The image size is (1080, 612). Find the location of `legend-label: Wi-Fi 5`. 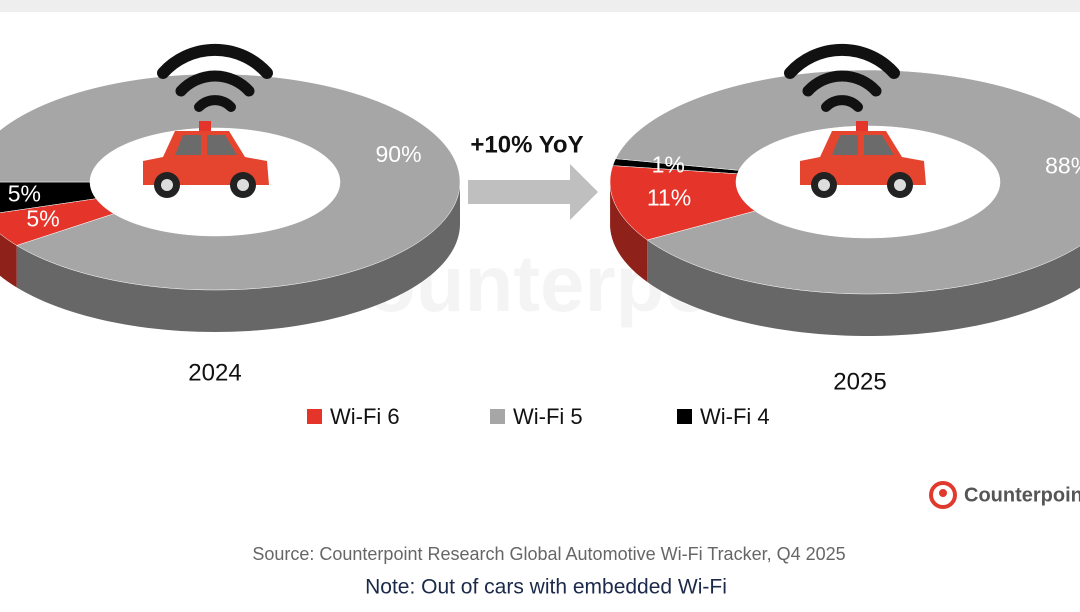

legend-label: Wi-Fi 5 is located at coordinates (548, 416).